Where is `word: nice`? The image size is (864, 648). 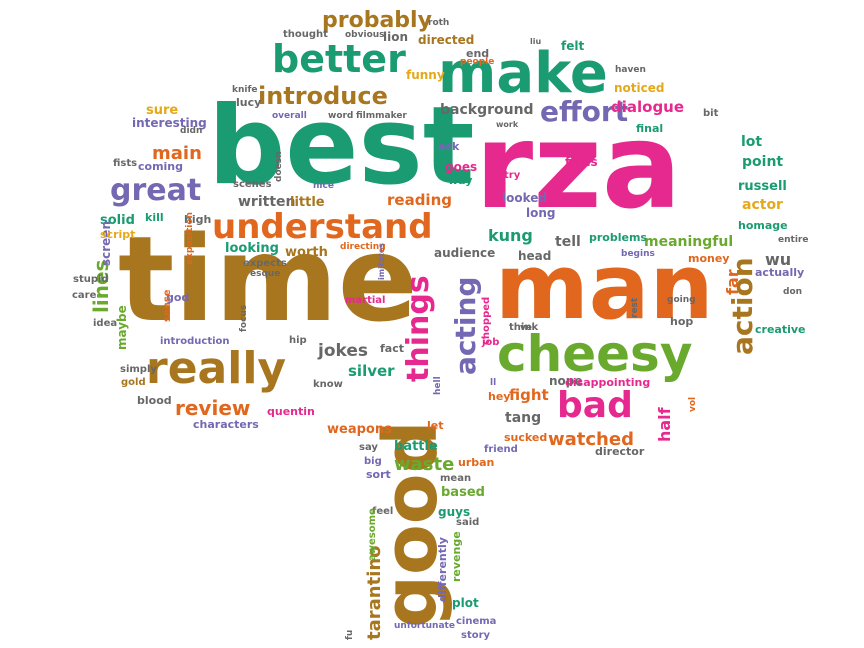
word: nice is located at coordinates (323, 186).